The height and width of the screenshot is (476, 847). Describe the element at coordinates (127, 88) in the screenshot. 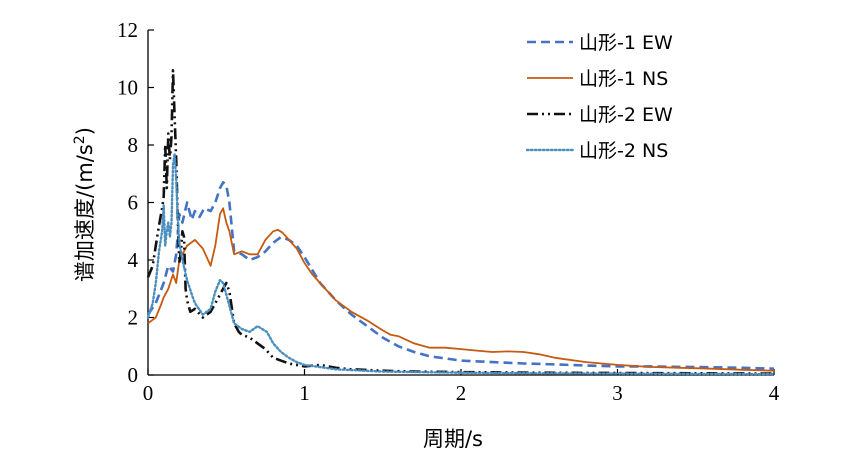

I see `y-tick-label: 10` at that location.